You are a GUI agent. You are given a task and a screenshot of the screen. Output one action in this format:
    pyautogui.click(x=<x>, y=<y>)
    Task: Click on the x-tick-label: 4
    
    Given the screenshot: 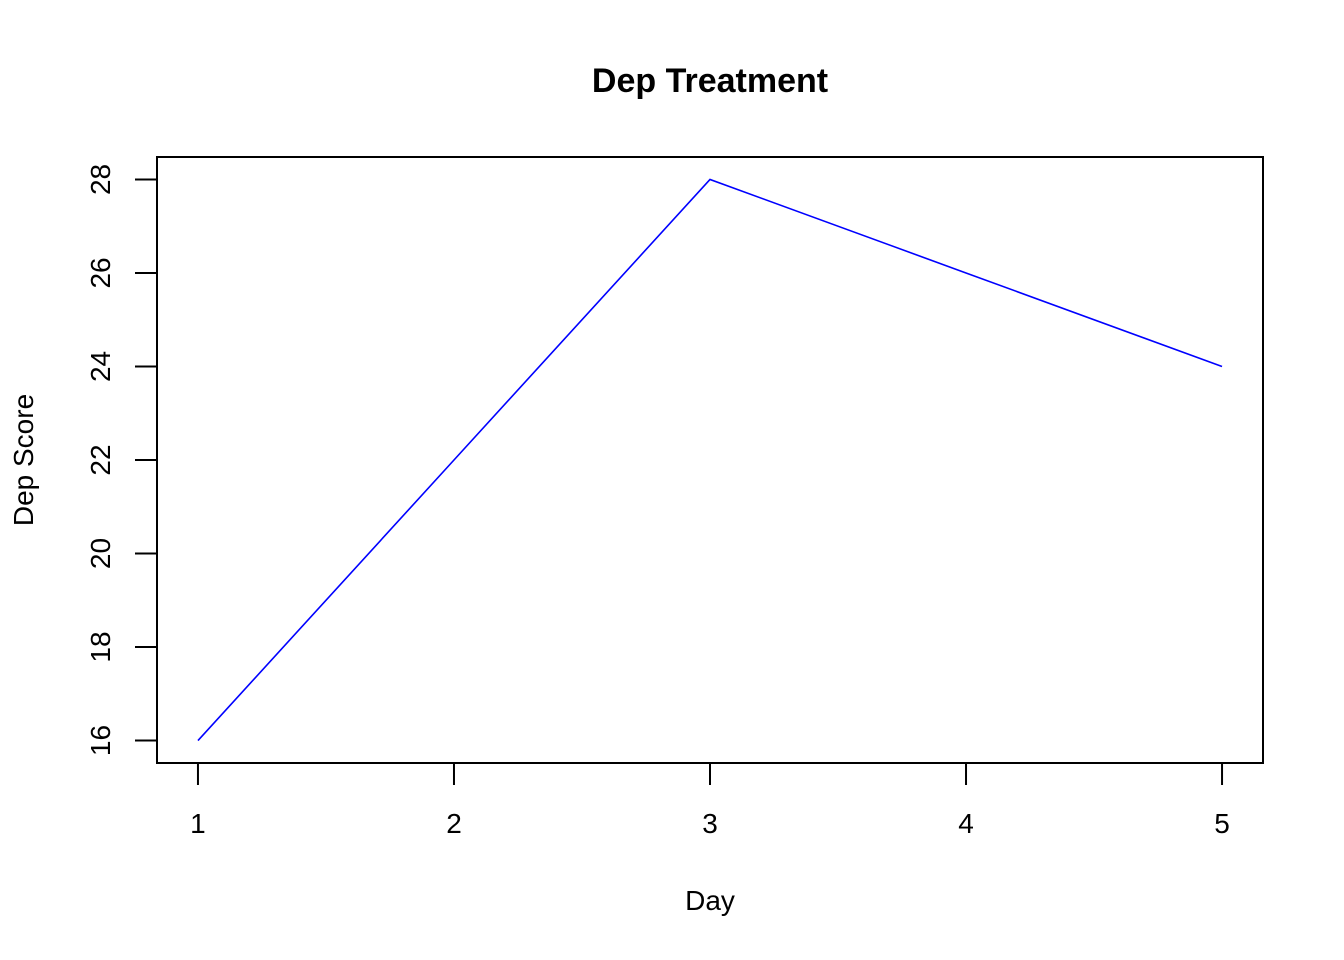 What is the action you would take?
    pyautogui.click(x=966, y=823)
    